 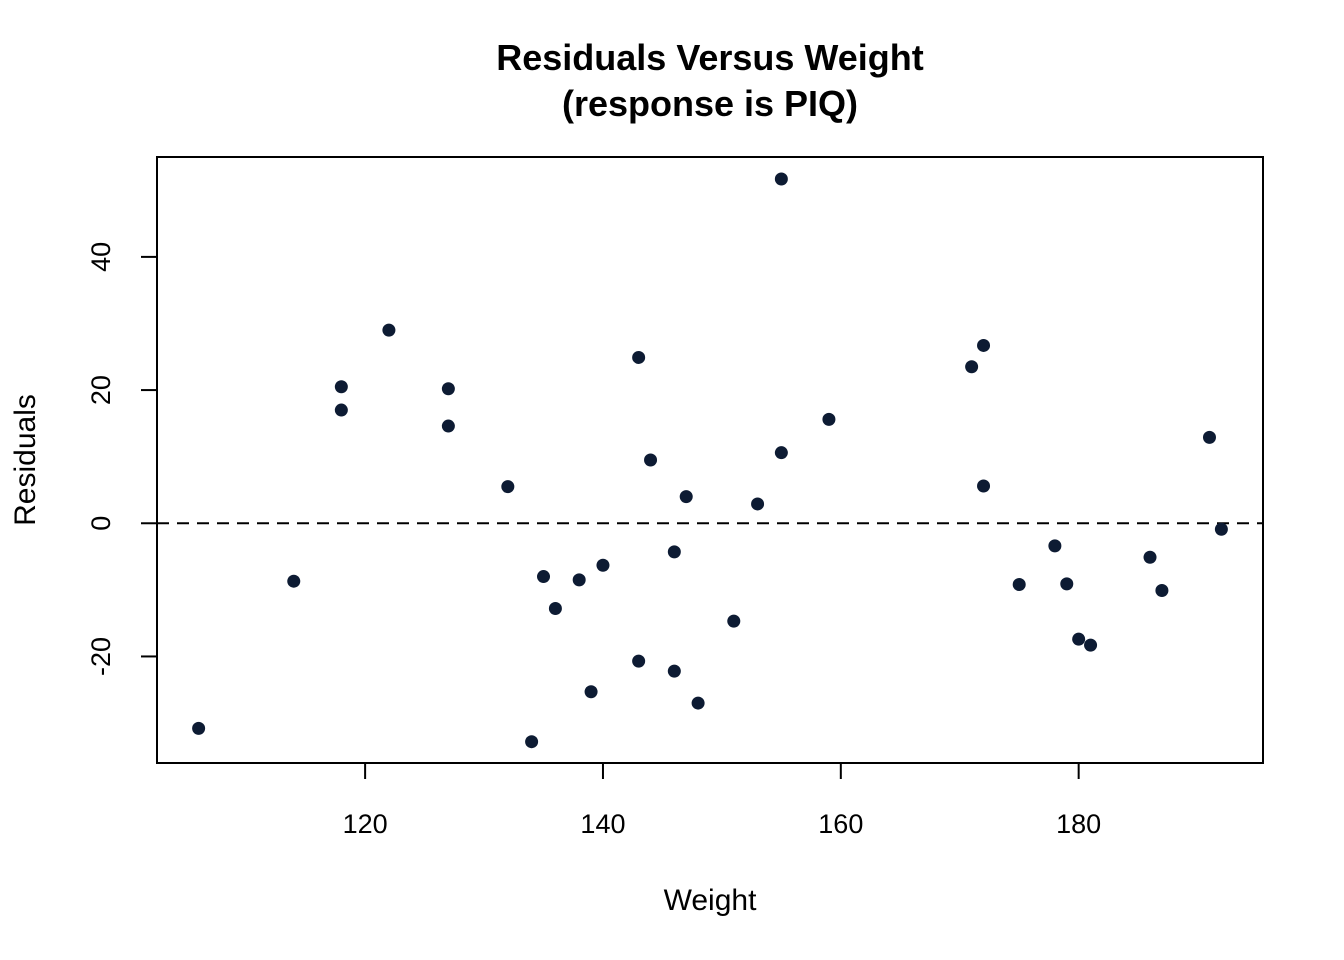 What do you see at coordinates (101, 257) in the screenshot?
I see `y-tick-label: 40` at bounding box center [101, 257].